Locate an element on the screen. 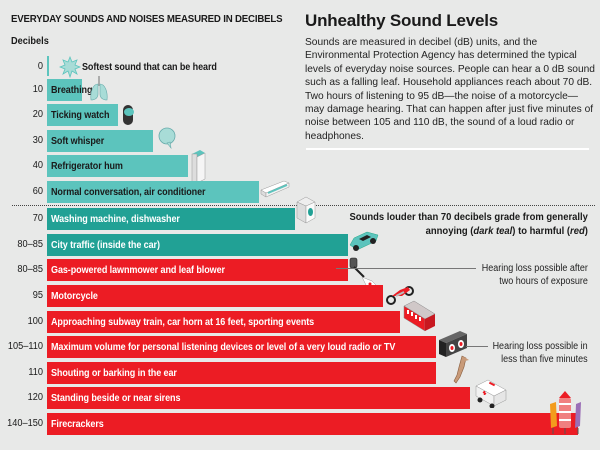  firecracker-icon is located at coordinates (565, 414).